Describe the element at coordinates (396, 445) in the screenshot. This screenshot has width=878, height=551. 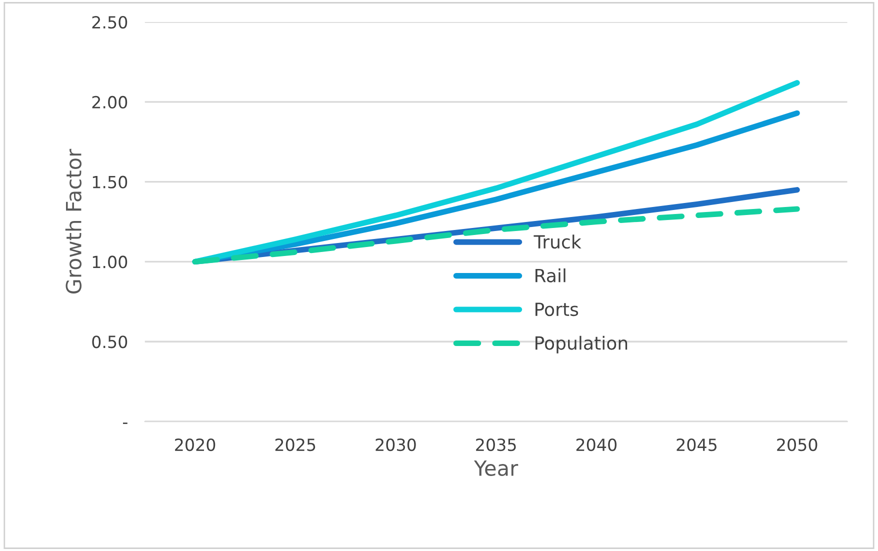
I see `x-tick-label: 2030` at that location.